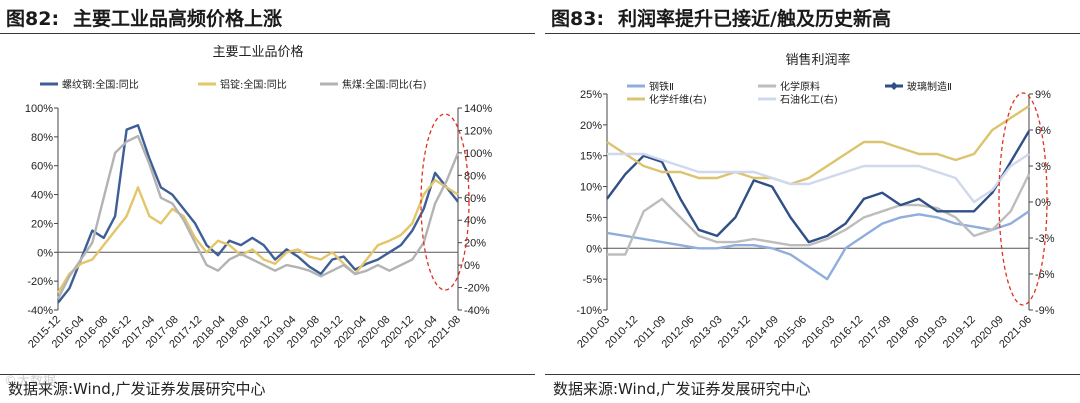 This screenshot has height=403, width=1080. What do you see at coordinates (477, 289) in the screenshot?
I see `right-axis-tick-label: -20%` at bounding box center [477, 289].